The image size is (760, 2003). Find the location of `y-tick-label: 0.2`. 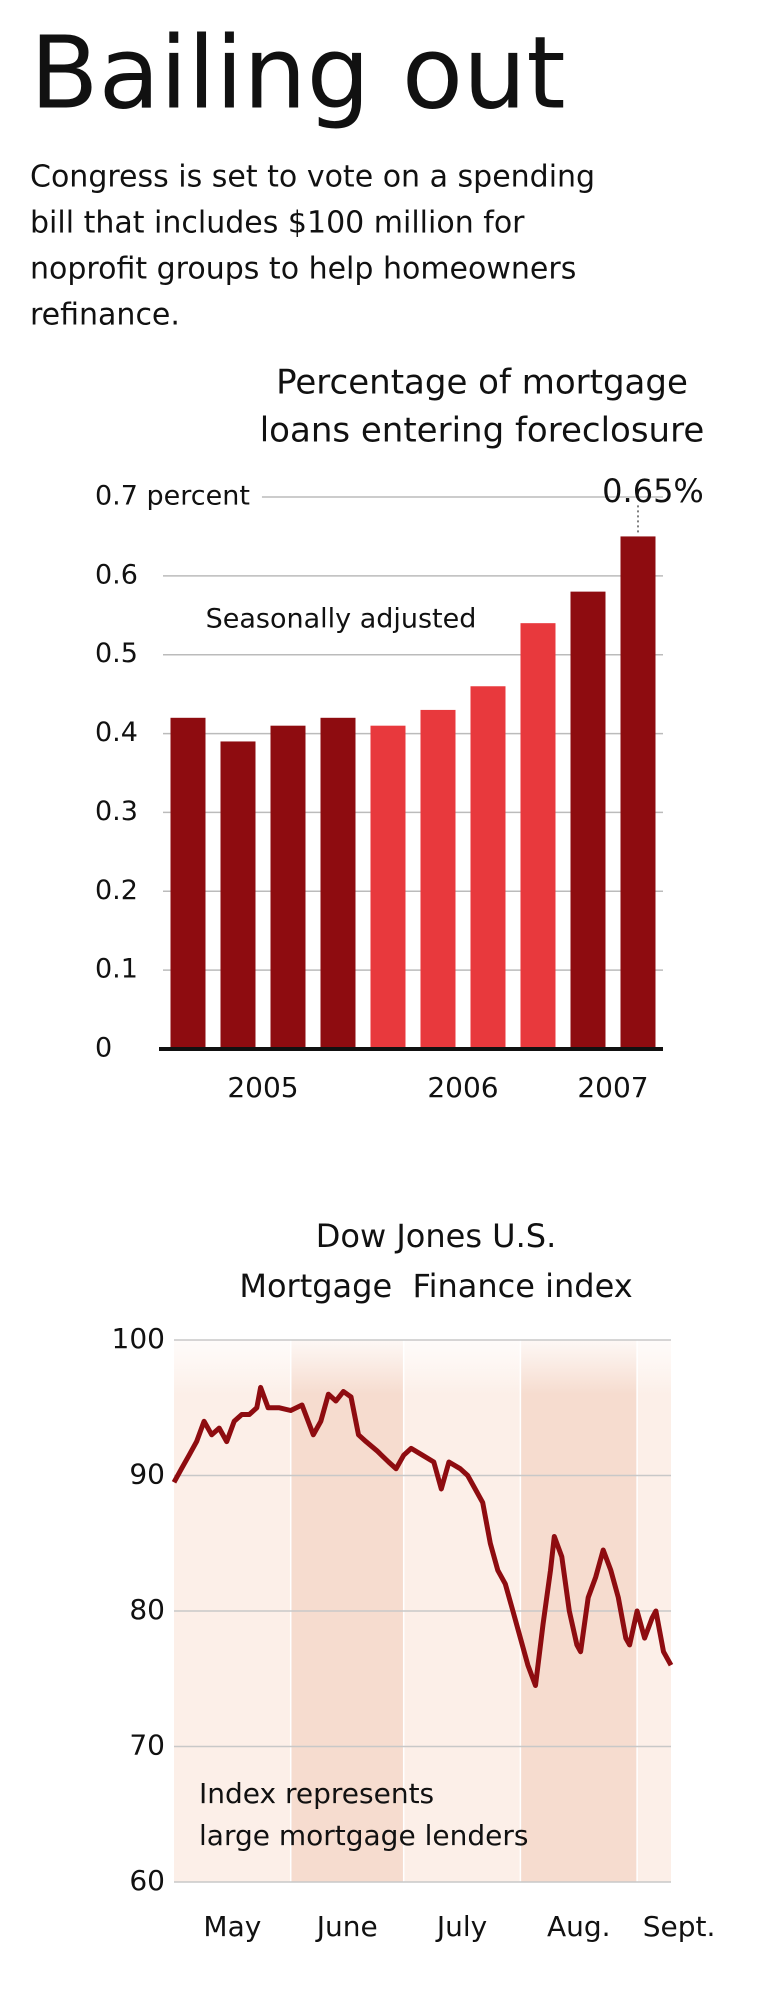

y-tick-label: 0.2 is located at coordinates (116, 890).